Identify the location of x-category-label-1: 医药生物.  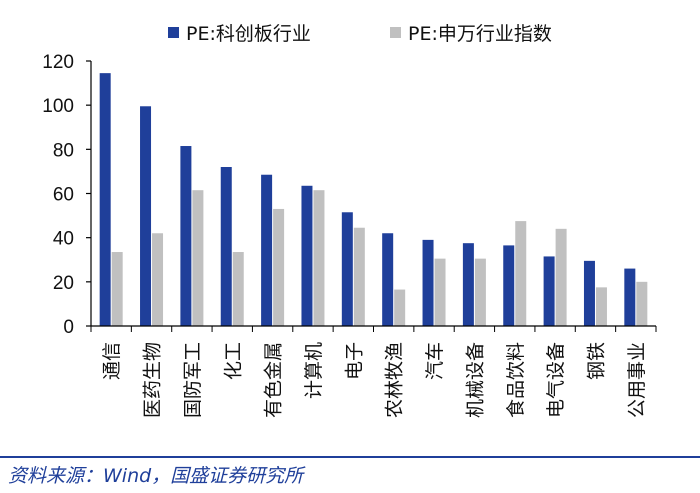
(153, 380).